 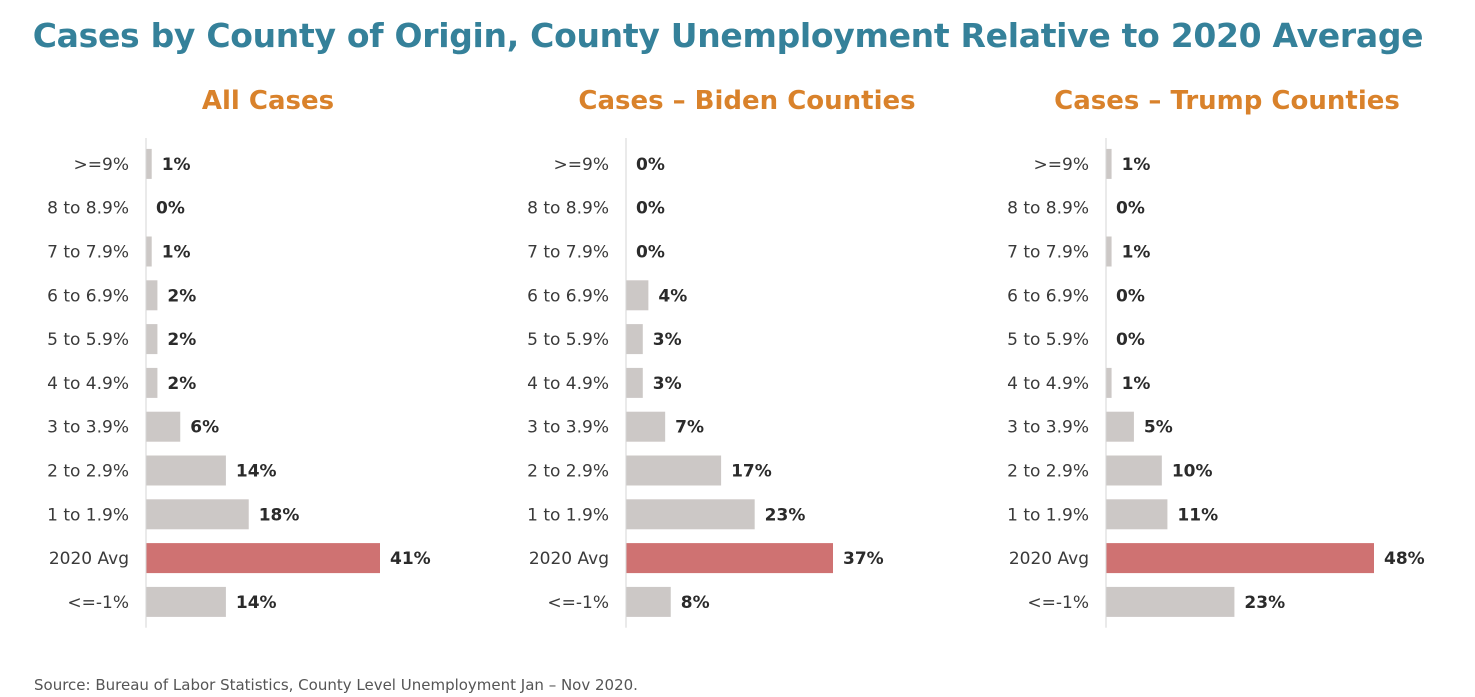 I want to click on data-label: 11%, so click(x=1197, y=515).